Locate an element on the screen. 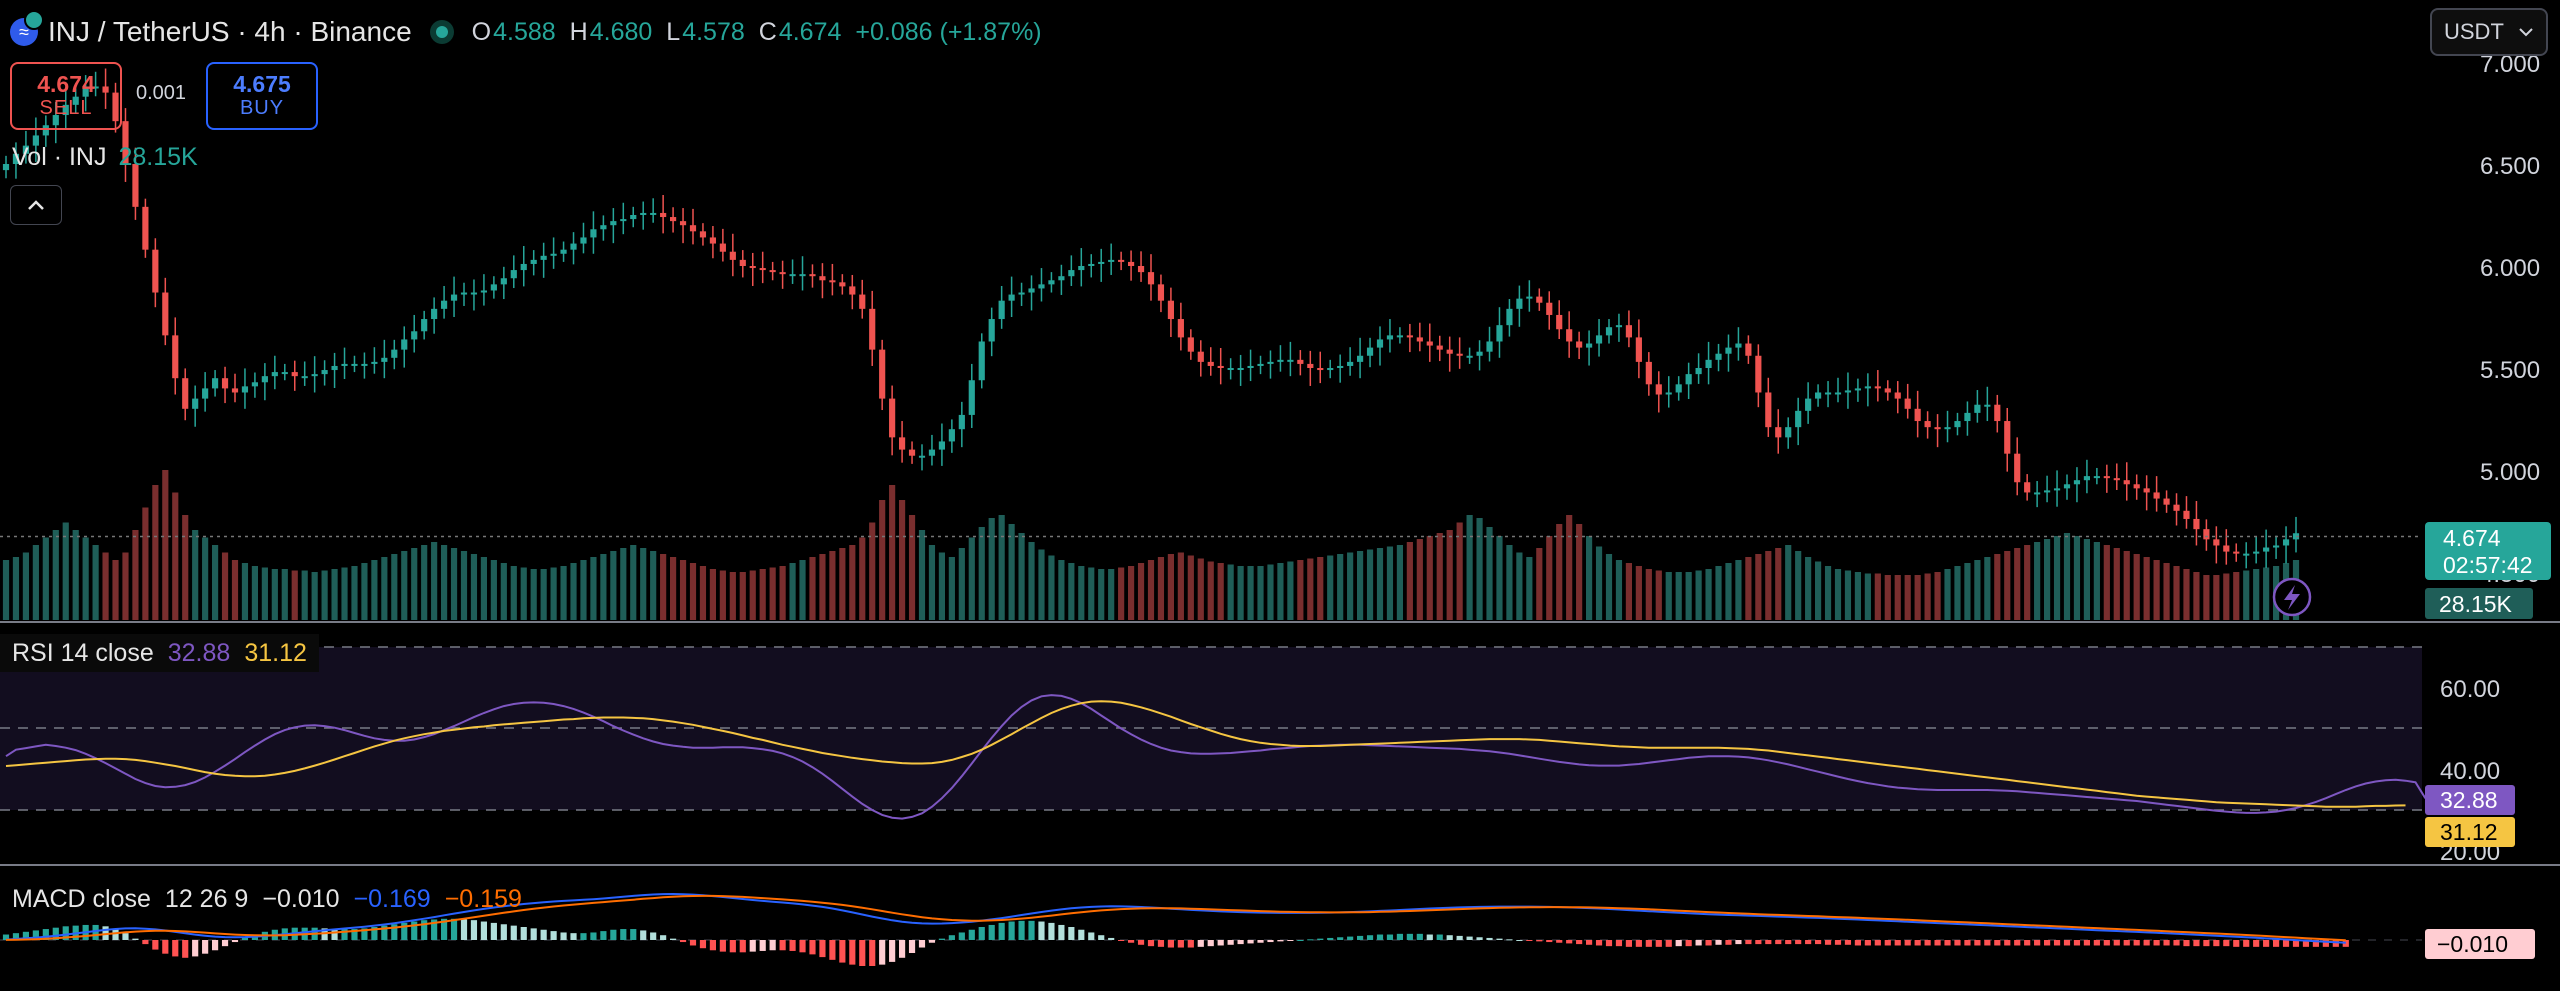 Image resolution: width=2560 pixels, height=991 pixels. macd-line-legend-value: −0.169 is located at coordinates (392, 898).